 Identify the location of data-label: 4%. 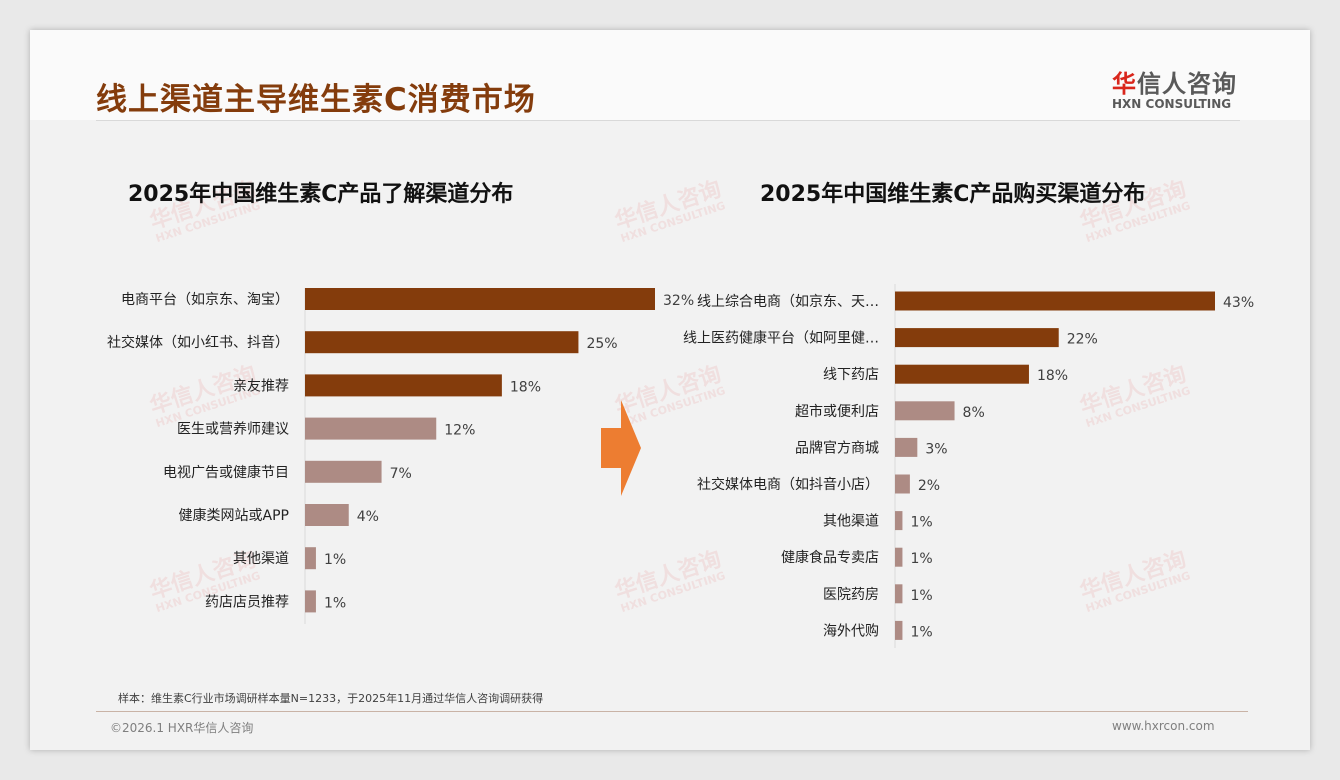
(368, 517).